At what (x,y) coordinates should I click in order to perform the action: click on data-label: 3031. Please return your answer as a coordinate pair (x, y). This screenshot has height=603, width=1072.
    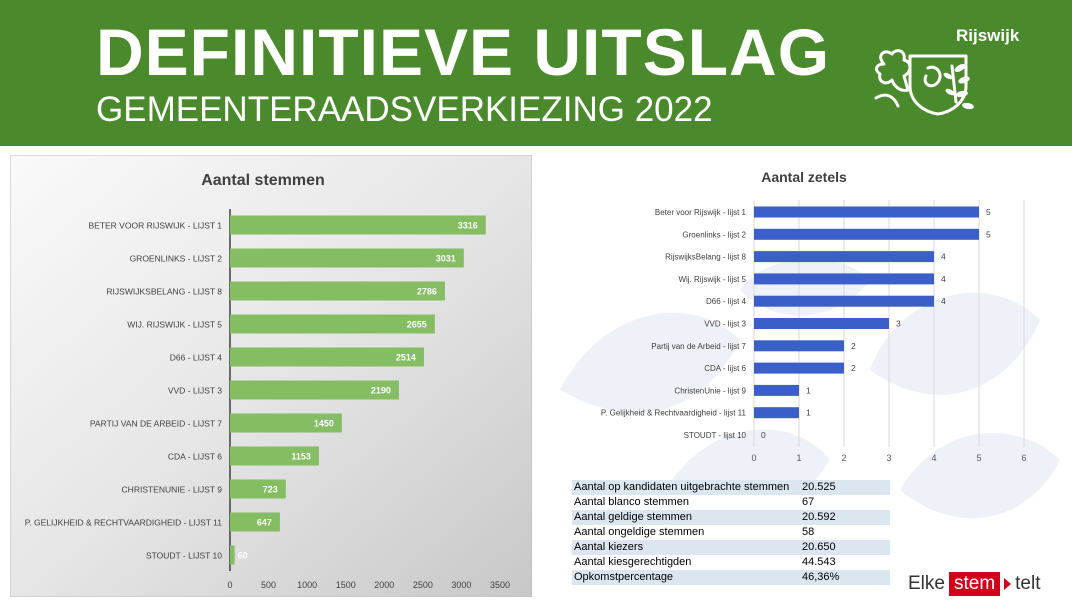
    Looking at the image, I should click on (446, 259).